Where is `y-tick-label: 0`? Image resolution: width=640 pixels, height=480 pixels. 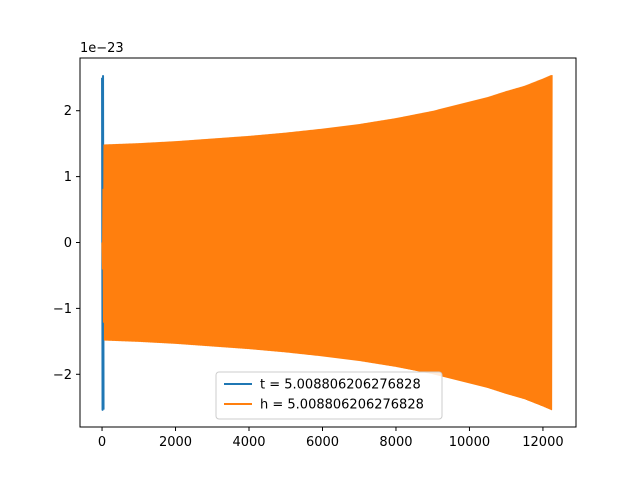 y-tick-label: 0 is located at coordinates (68, 243).